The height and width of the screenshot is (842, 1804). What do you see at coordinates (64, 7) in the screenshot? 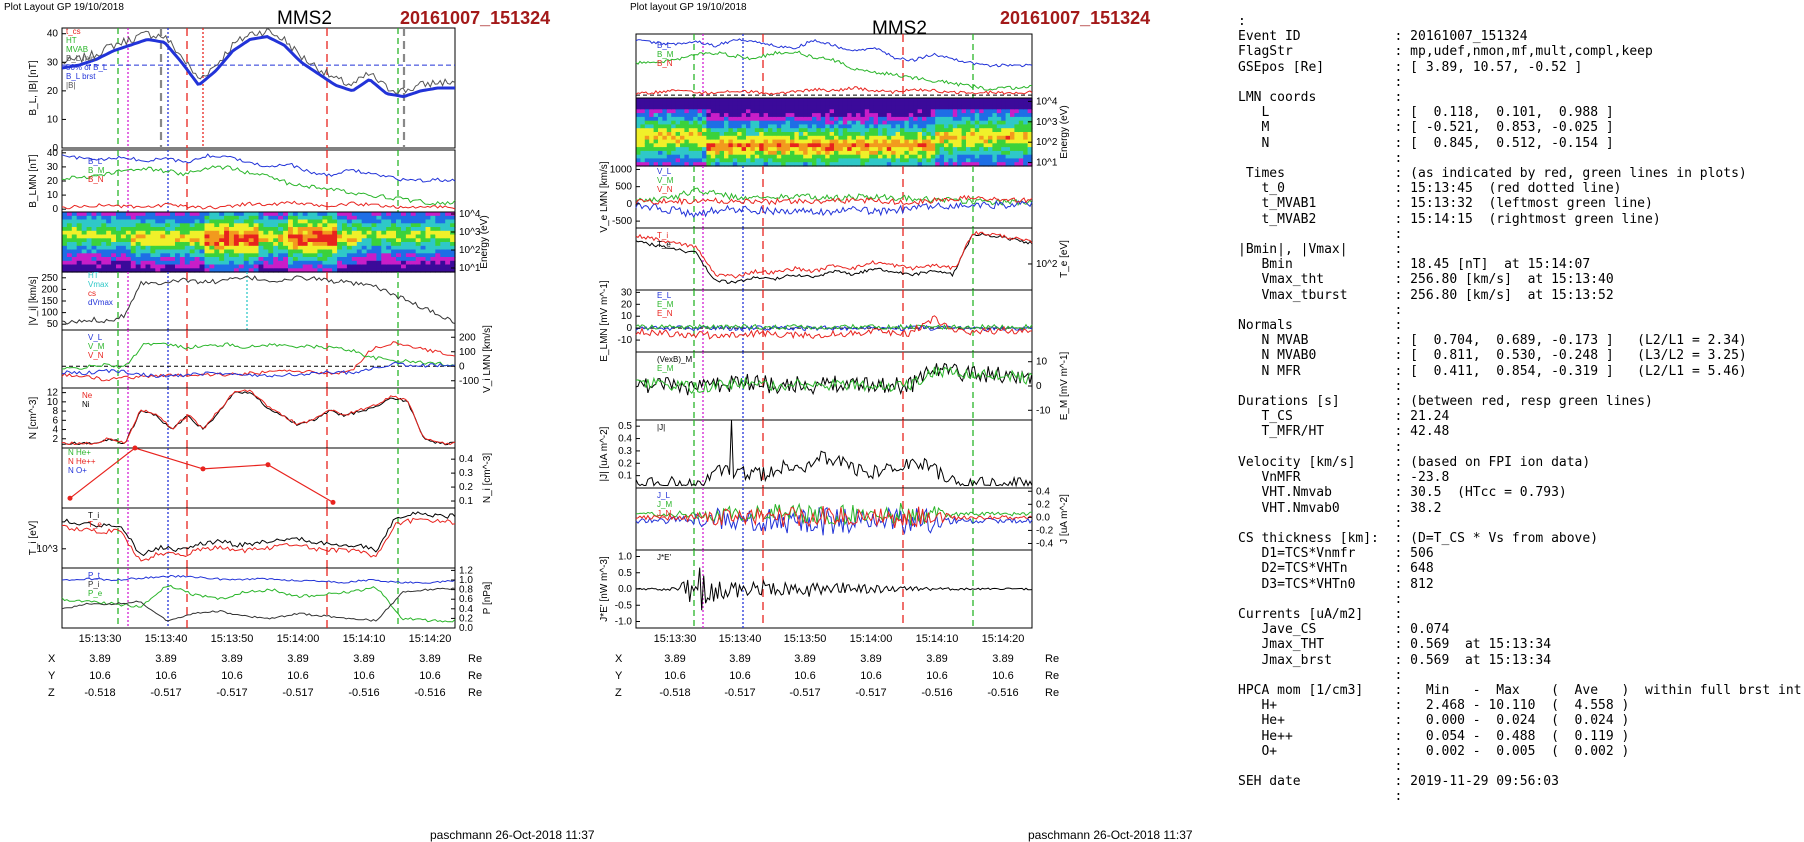
I see `left-layout-label: Plot Layout GP 19/10/2018` at bounding box center [64, 7].